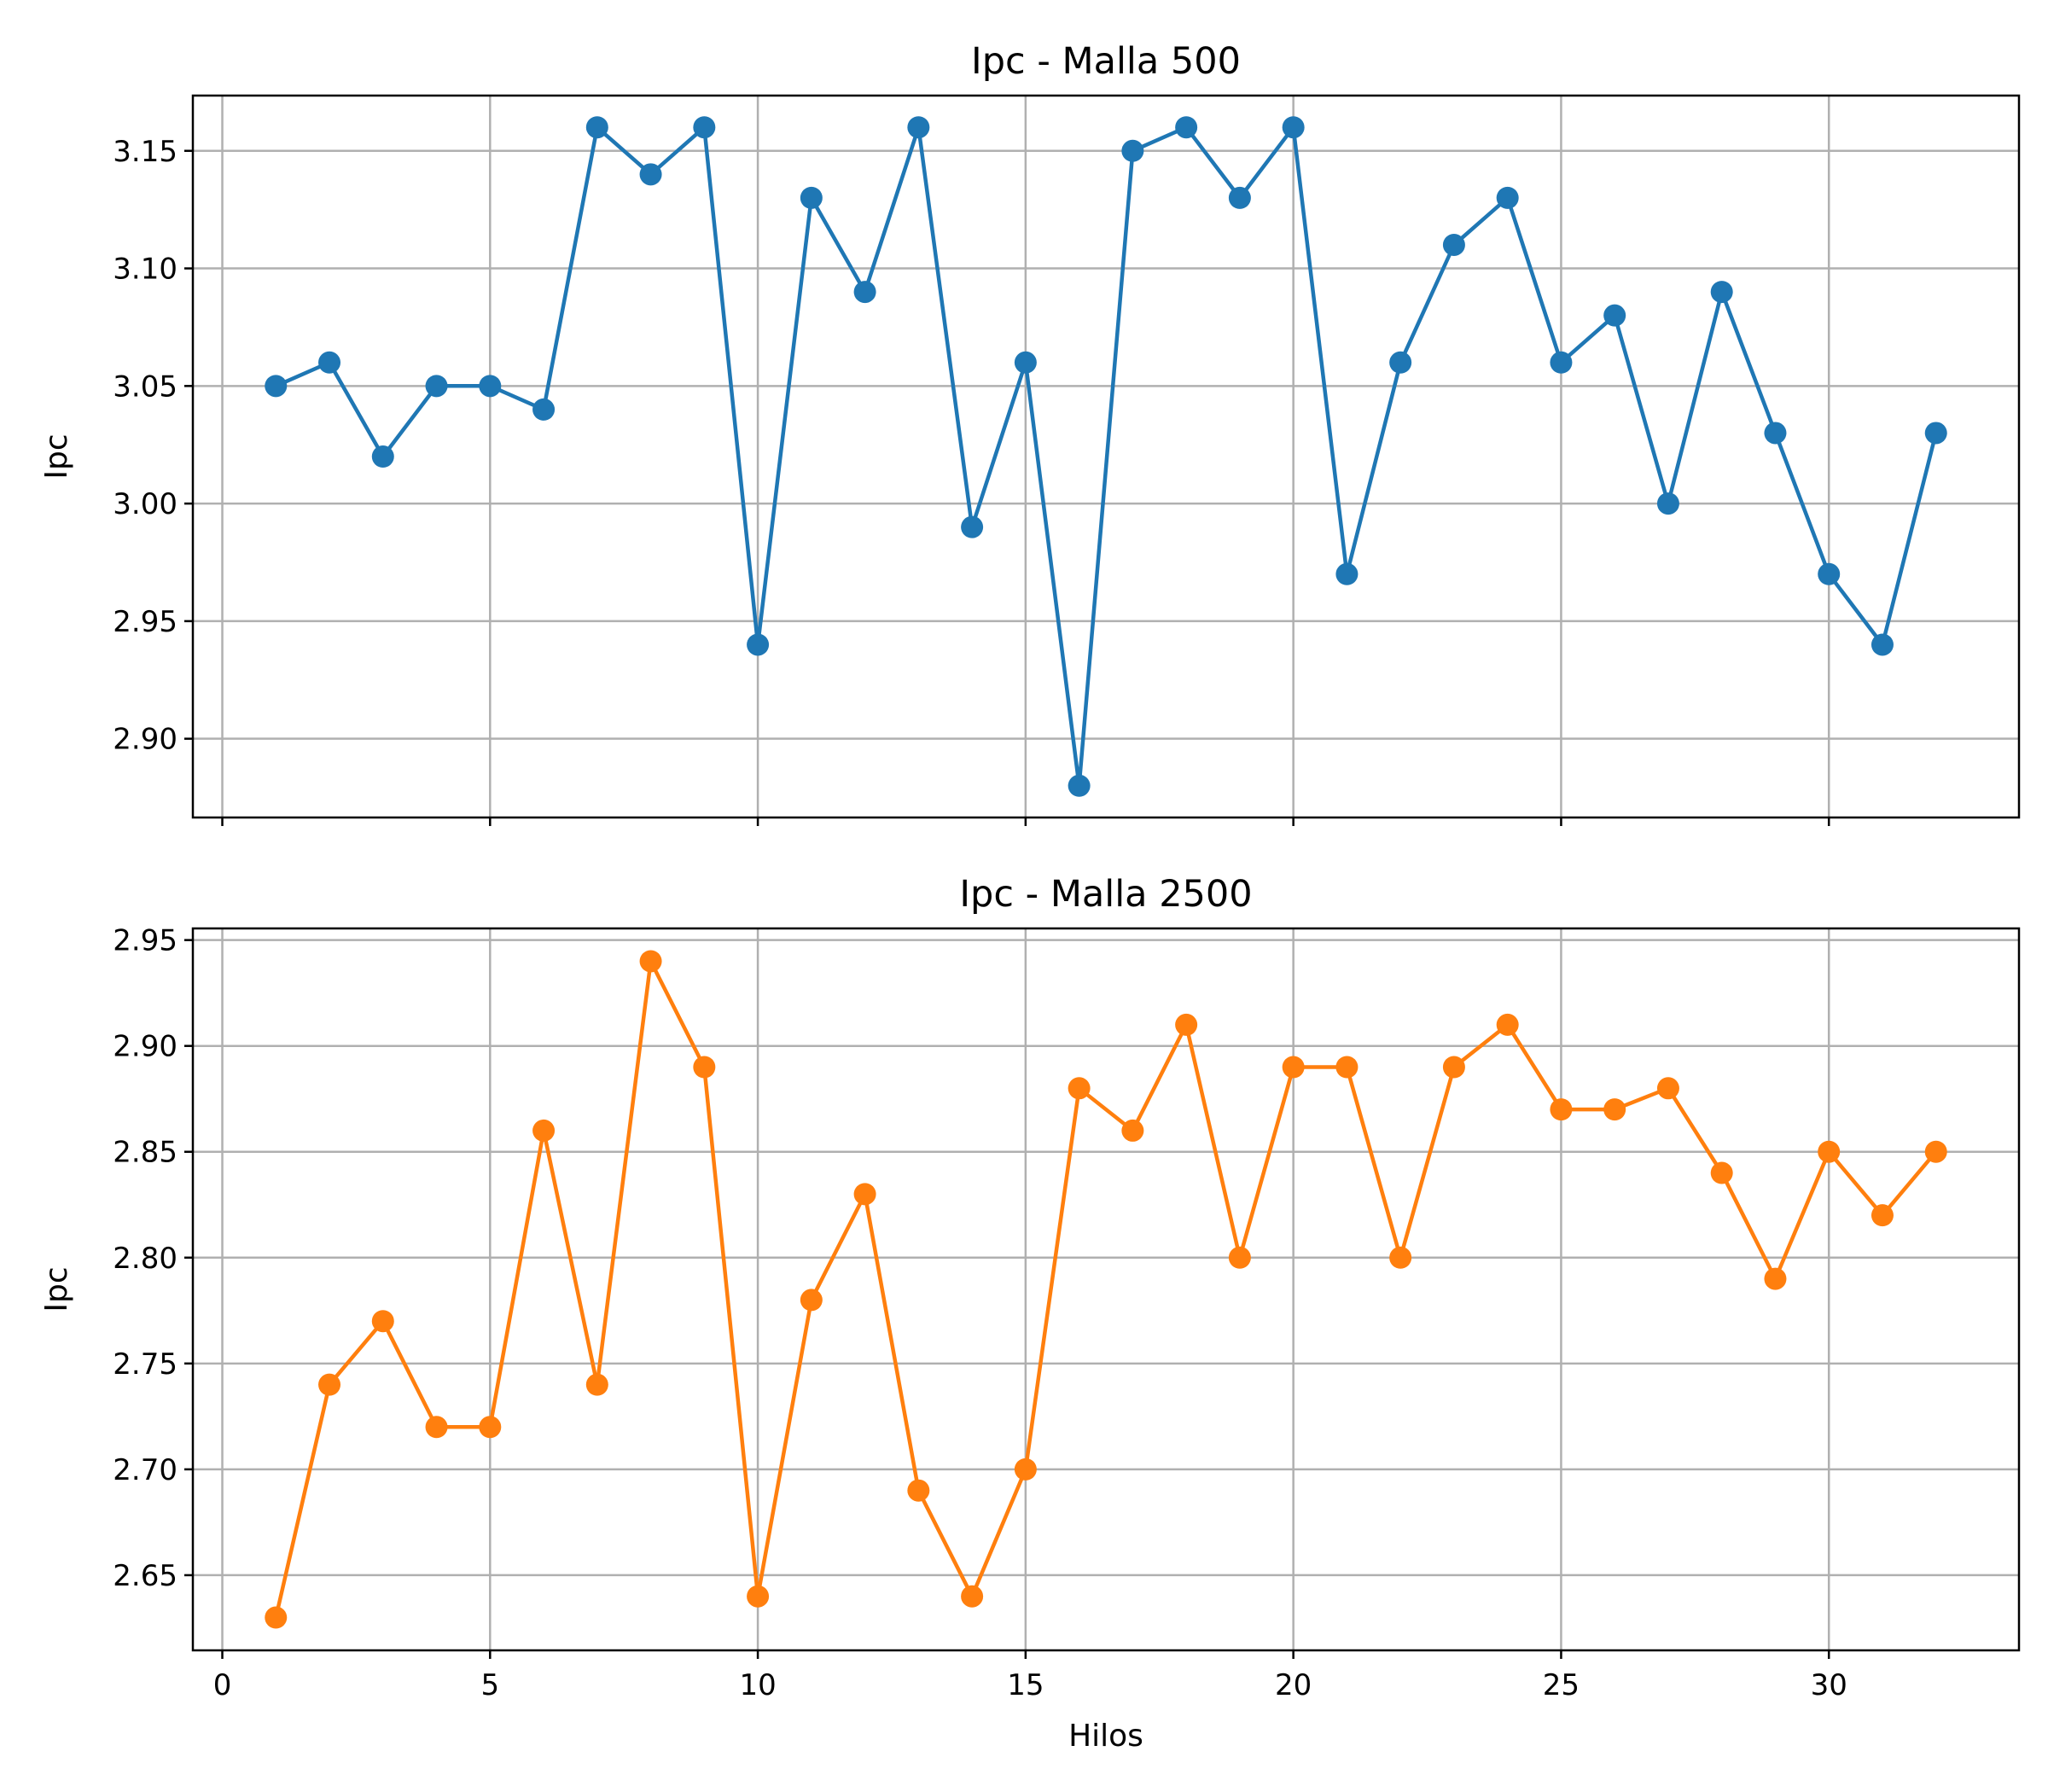 The height and width of the screenshot is (1792, 2048). I want to click on x-tick-label: 10, so click(757, 1685).